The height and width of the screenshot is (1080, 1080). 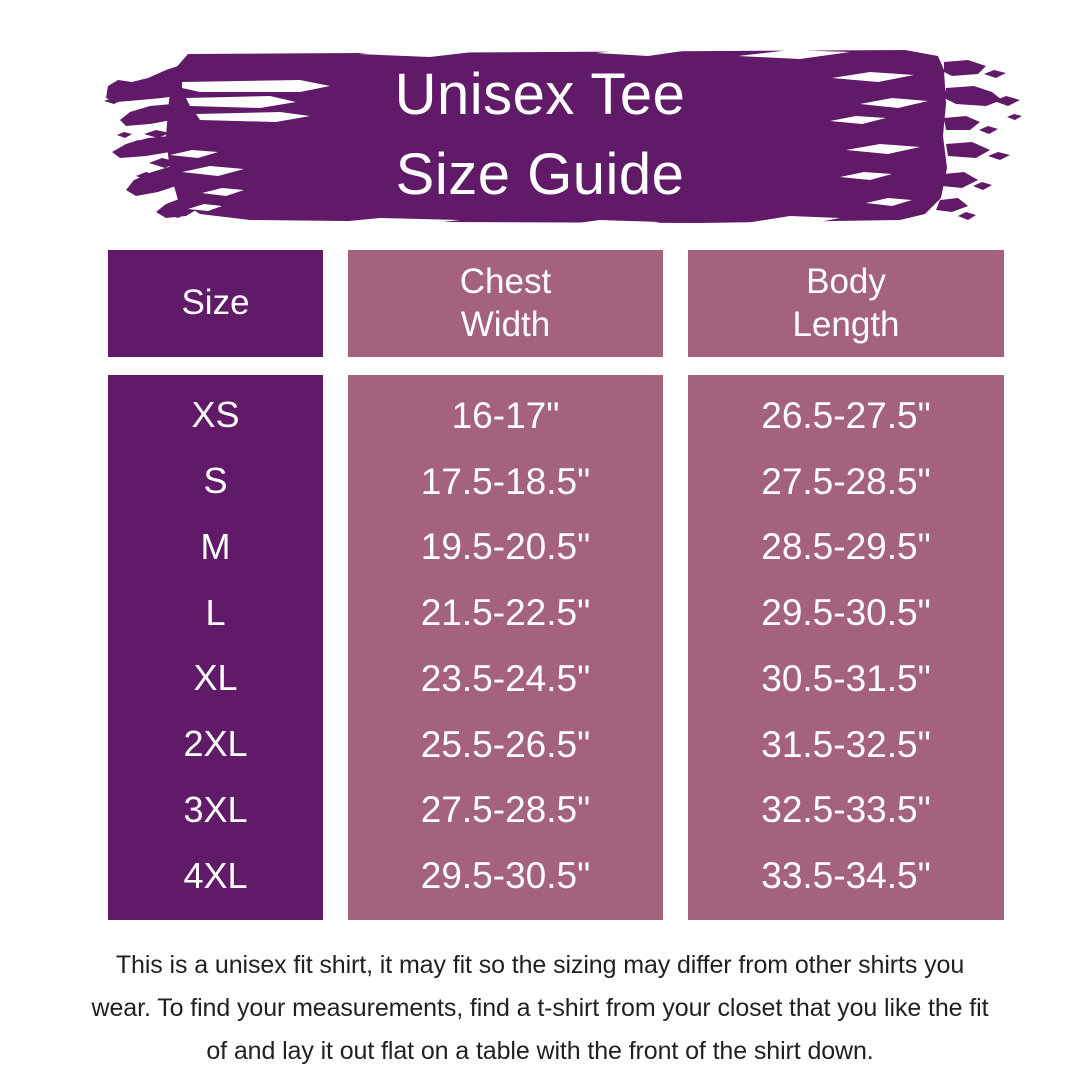 What do you see at coordinates (215, 647) in the screenshot?
I see `column-size-values: XS S M L XL 2XL 3XL 4XL` at bounding box center [215, 647].